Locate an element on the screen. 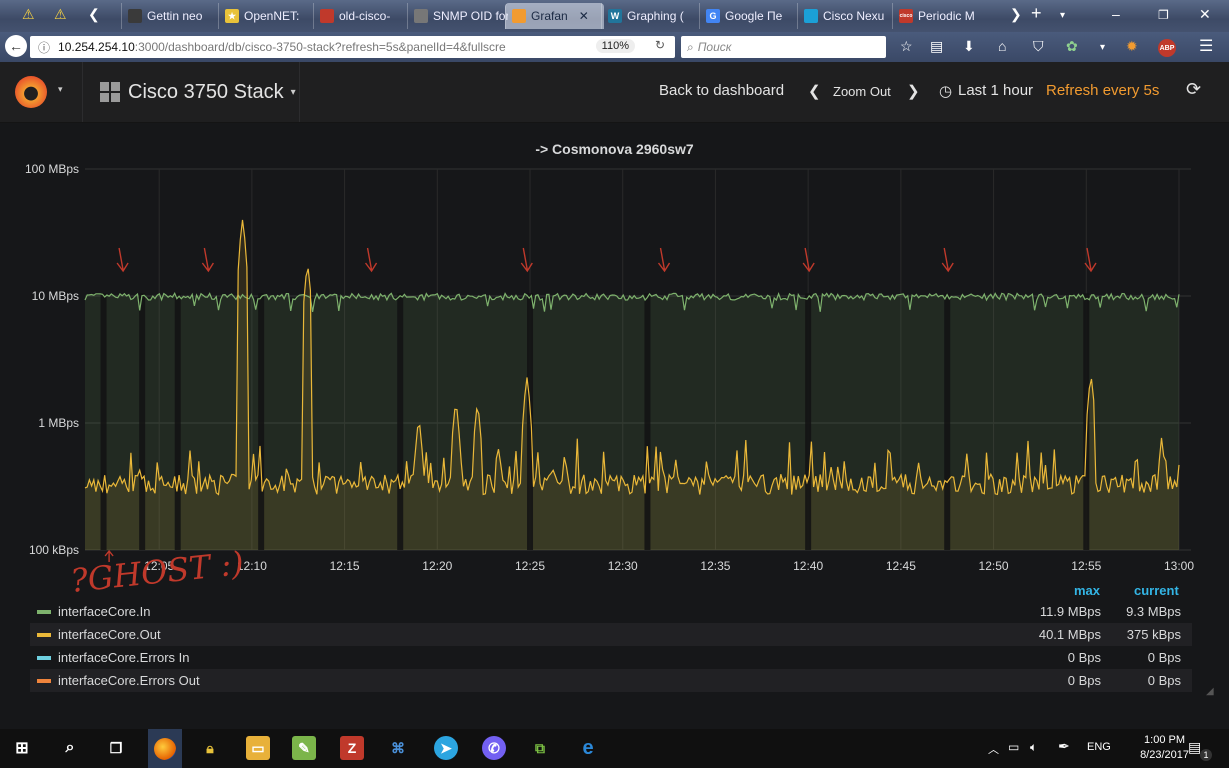  browser-tab: Gettin neo is located at coordinates (171, 16).